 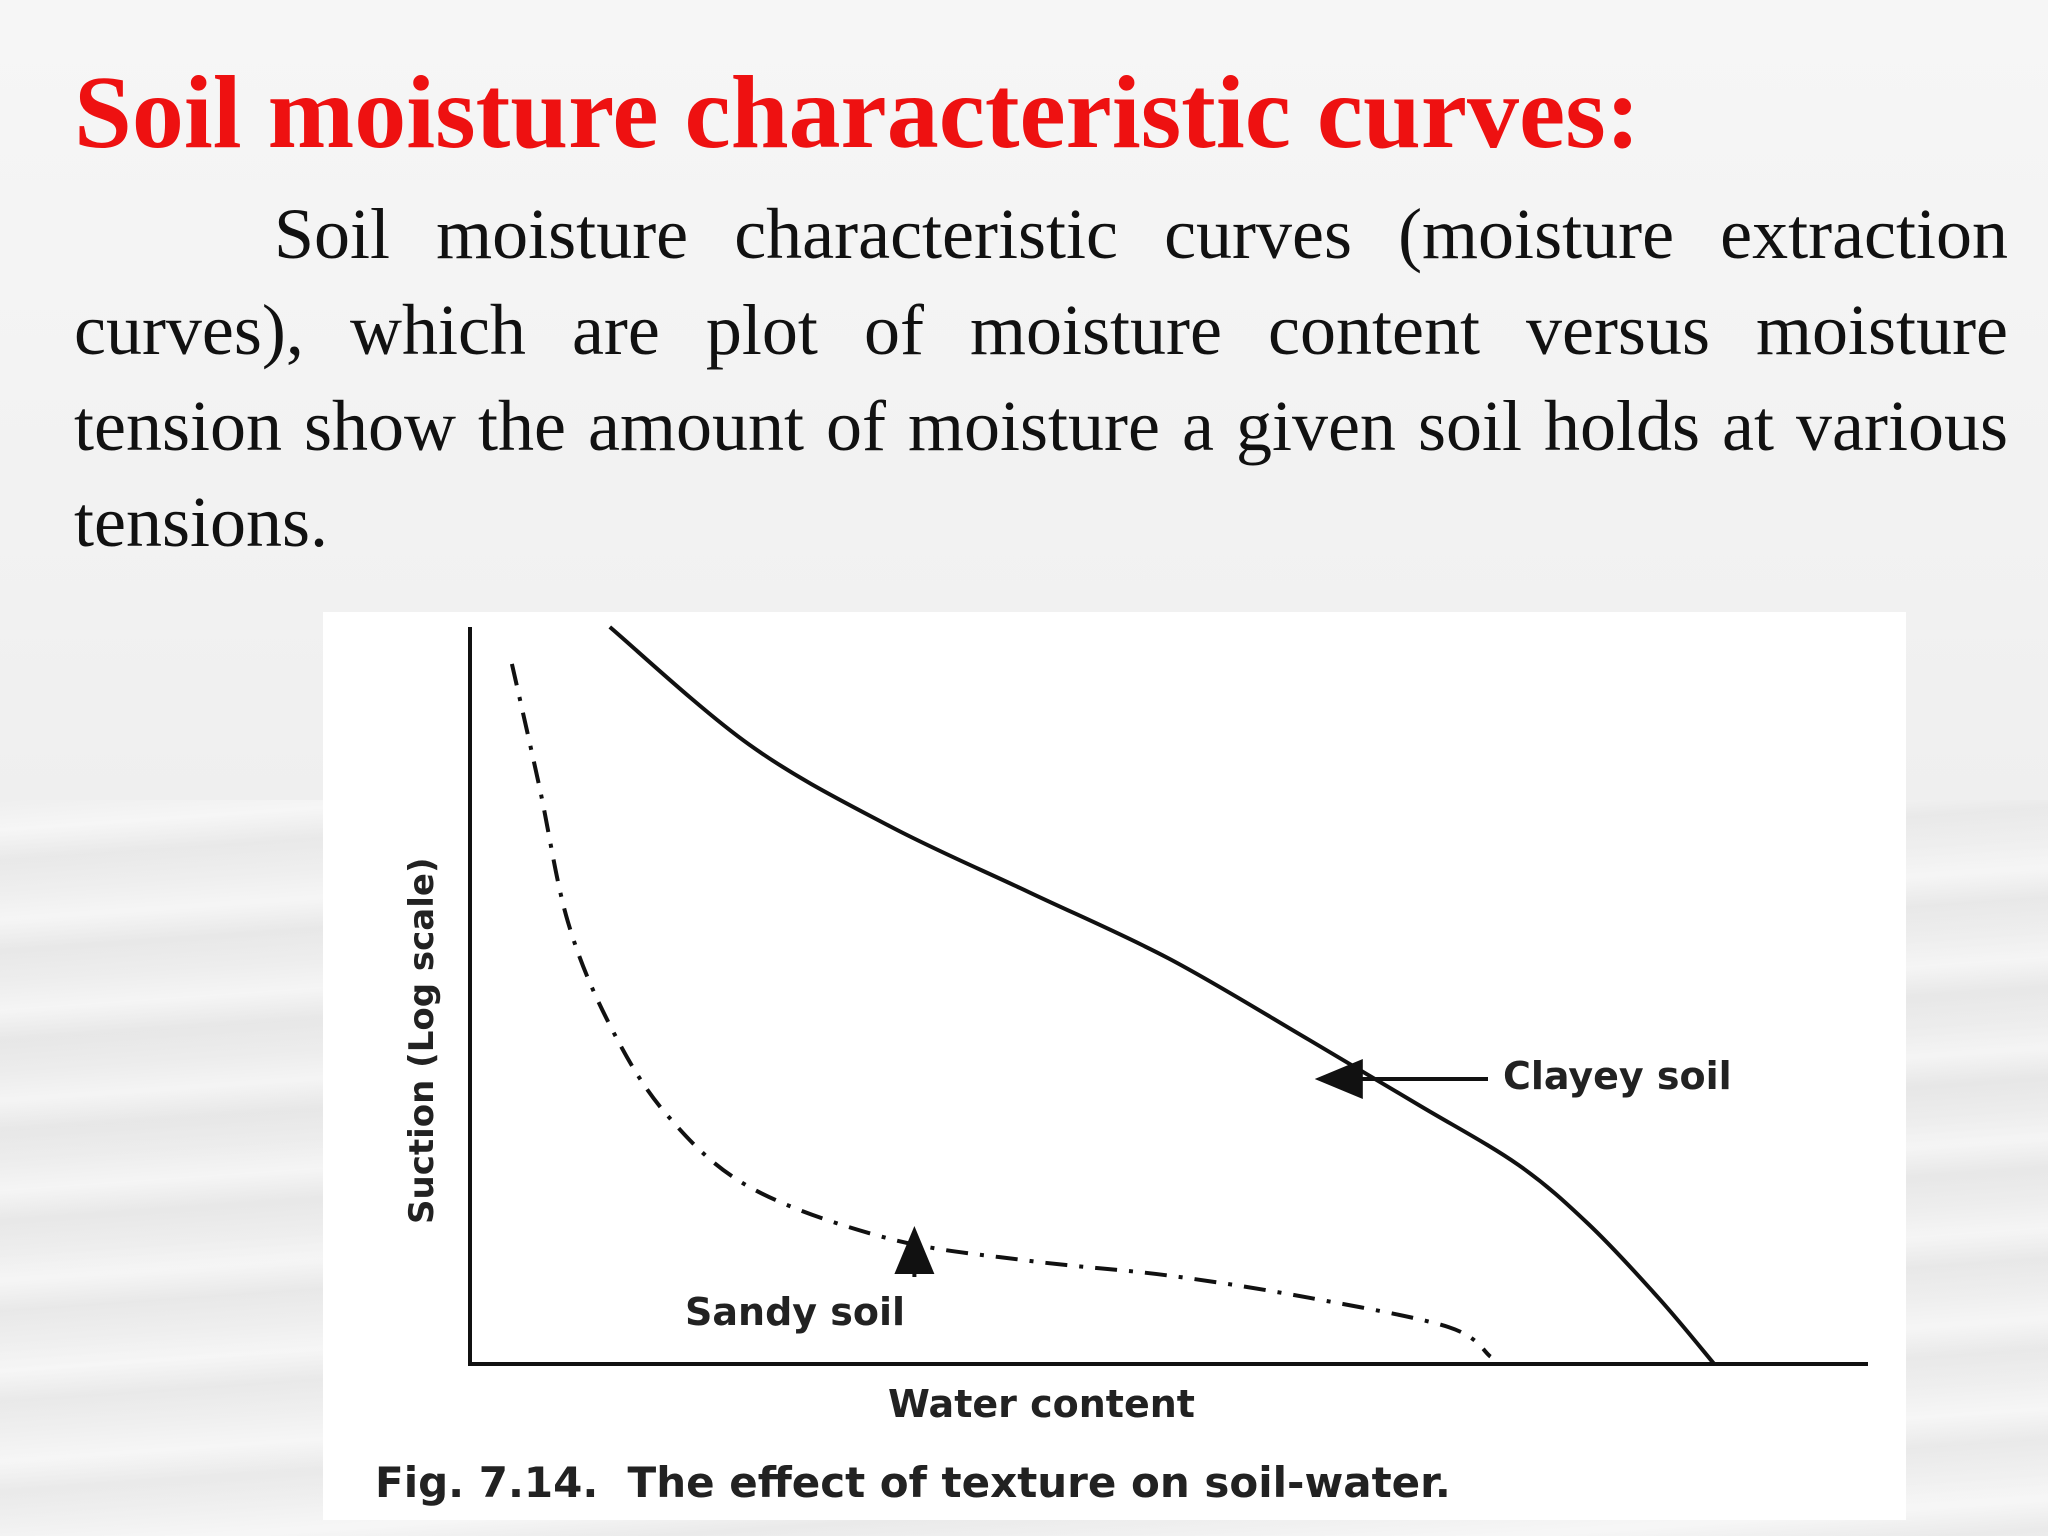 I want to click on x-axis-label: Water content, so click(x=1041, y=1404).